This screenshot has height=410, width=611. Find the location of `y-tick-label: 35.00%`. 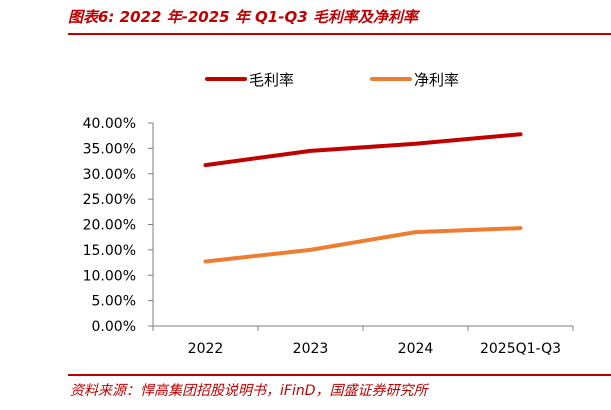

y-tick-label: 35.00% is located at coordinates (109, 149).